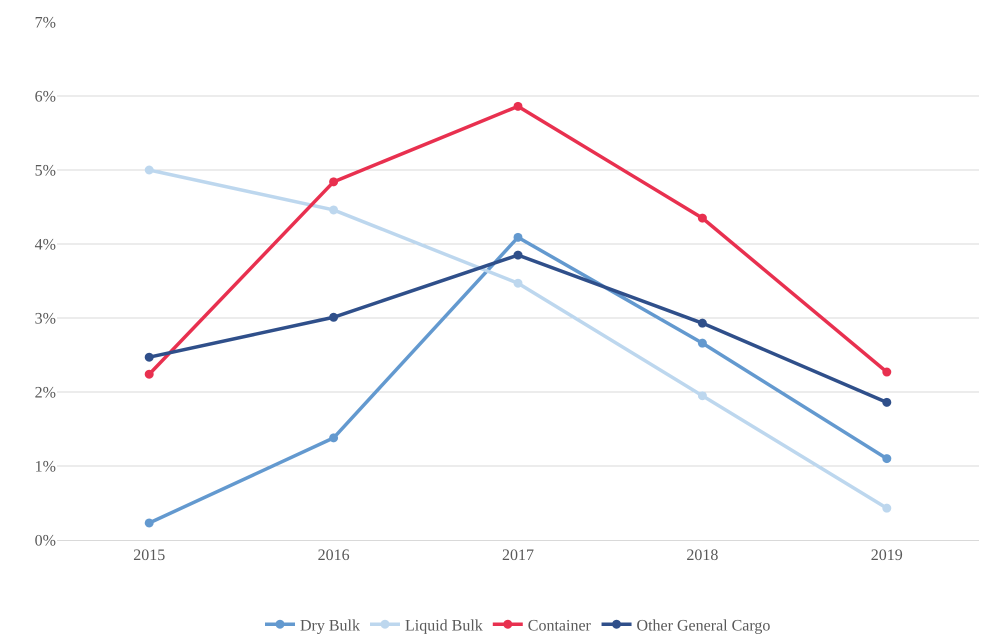 Image resolution: width=981 pixels, height=643 pixels. Describe the element at coordinates (45, 319) in the screenshot. I see `y-tick-label: 3%` at that location.